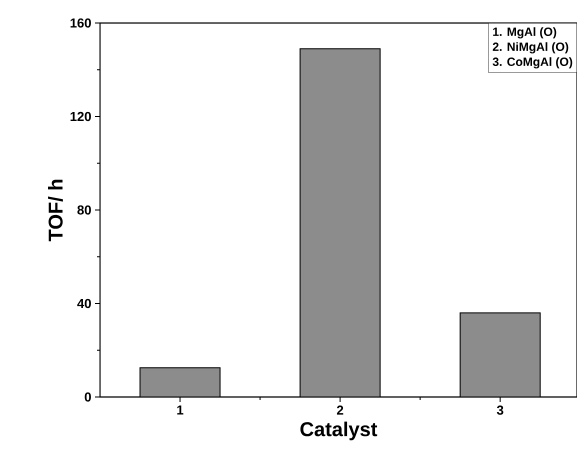  Describe the element at coordinates (55, 211) in the screenshot. I see `y-axis-title: TOF/ h` at that location.